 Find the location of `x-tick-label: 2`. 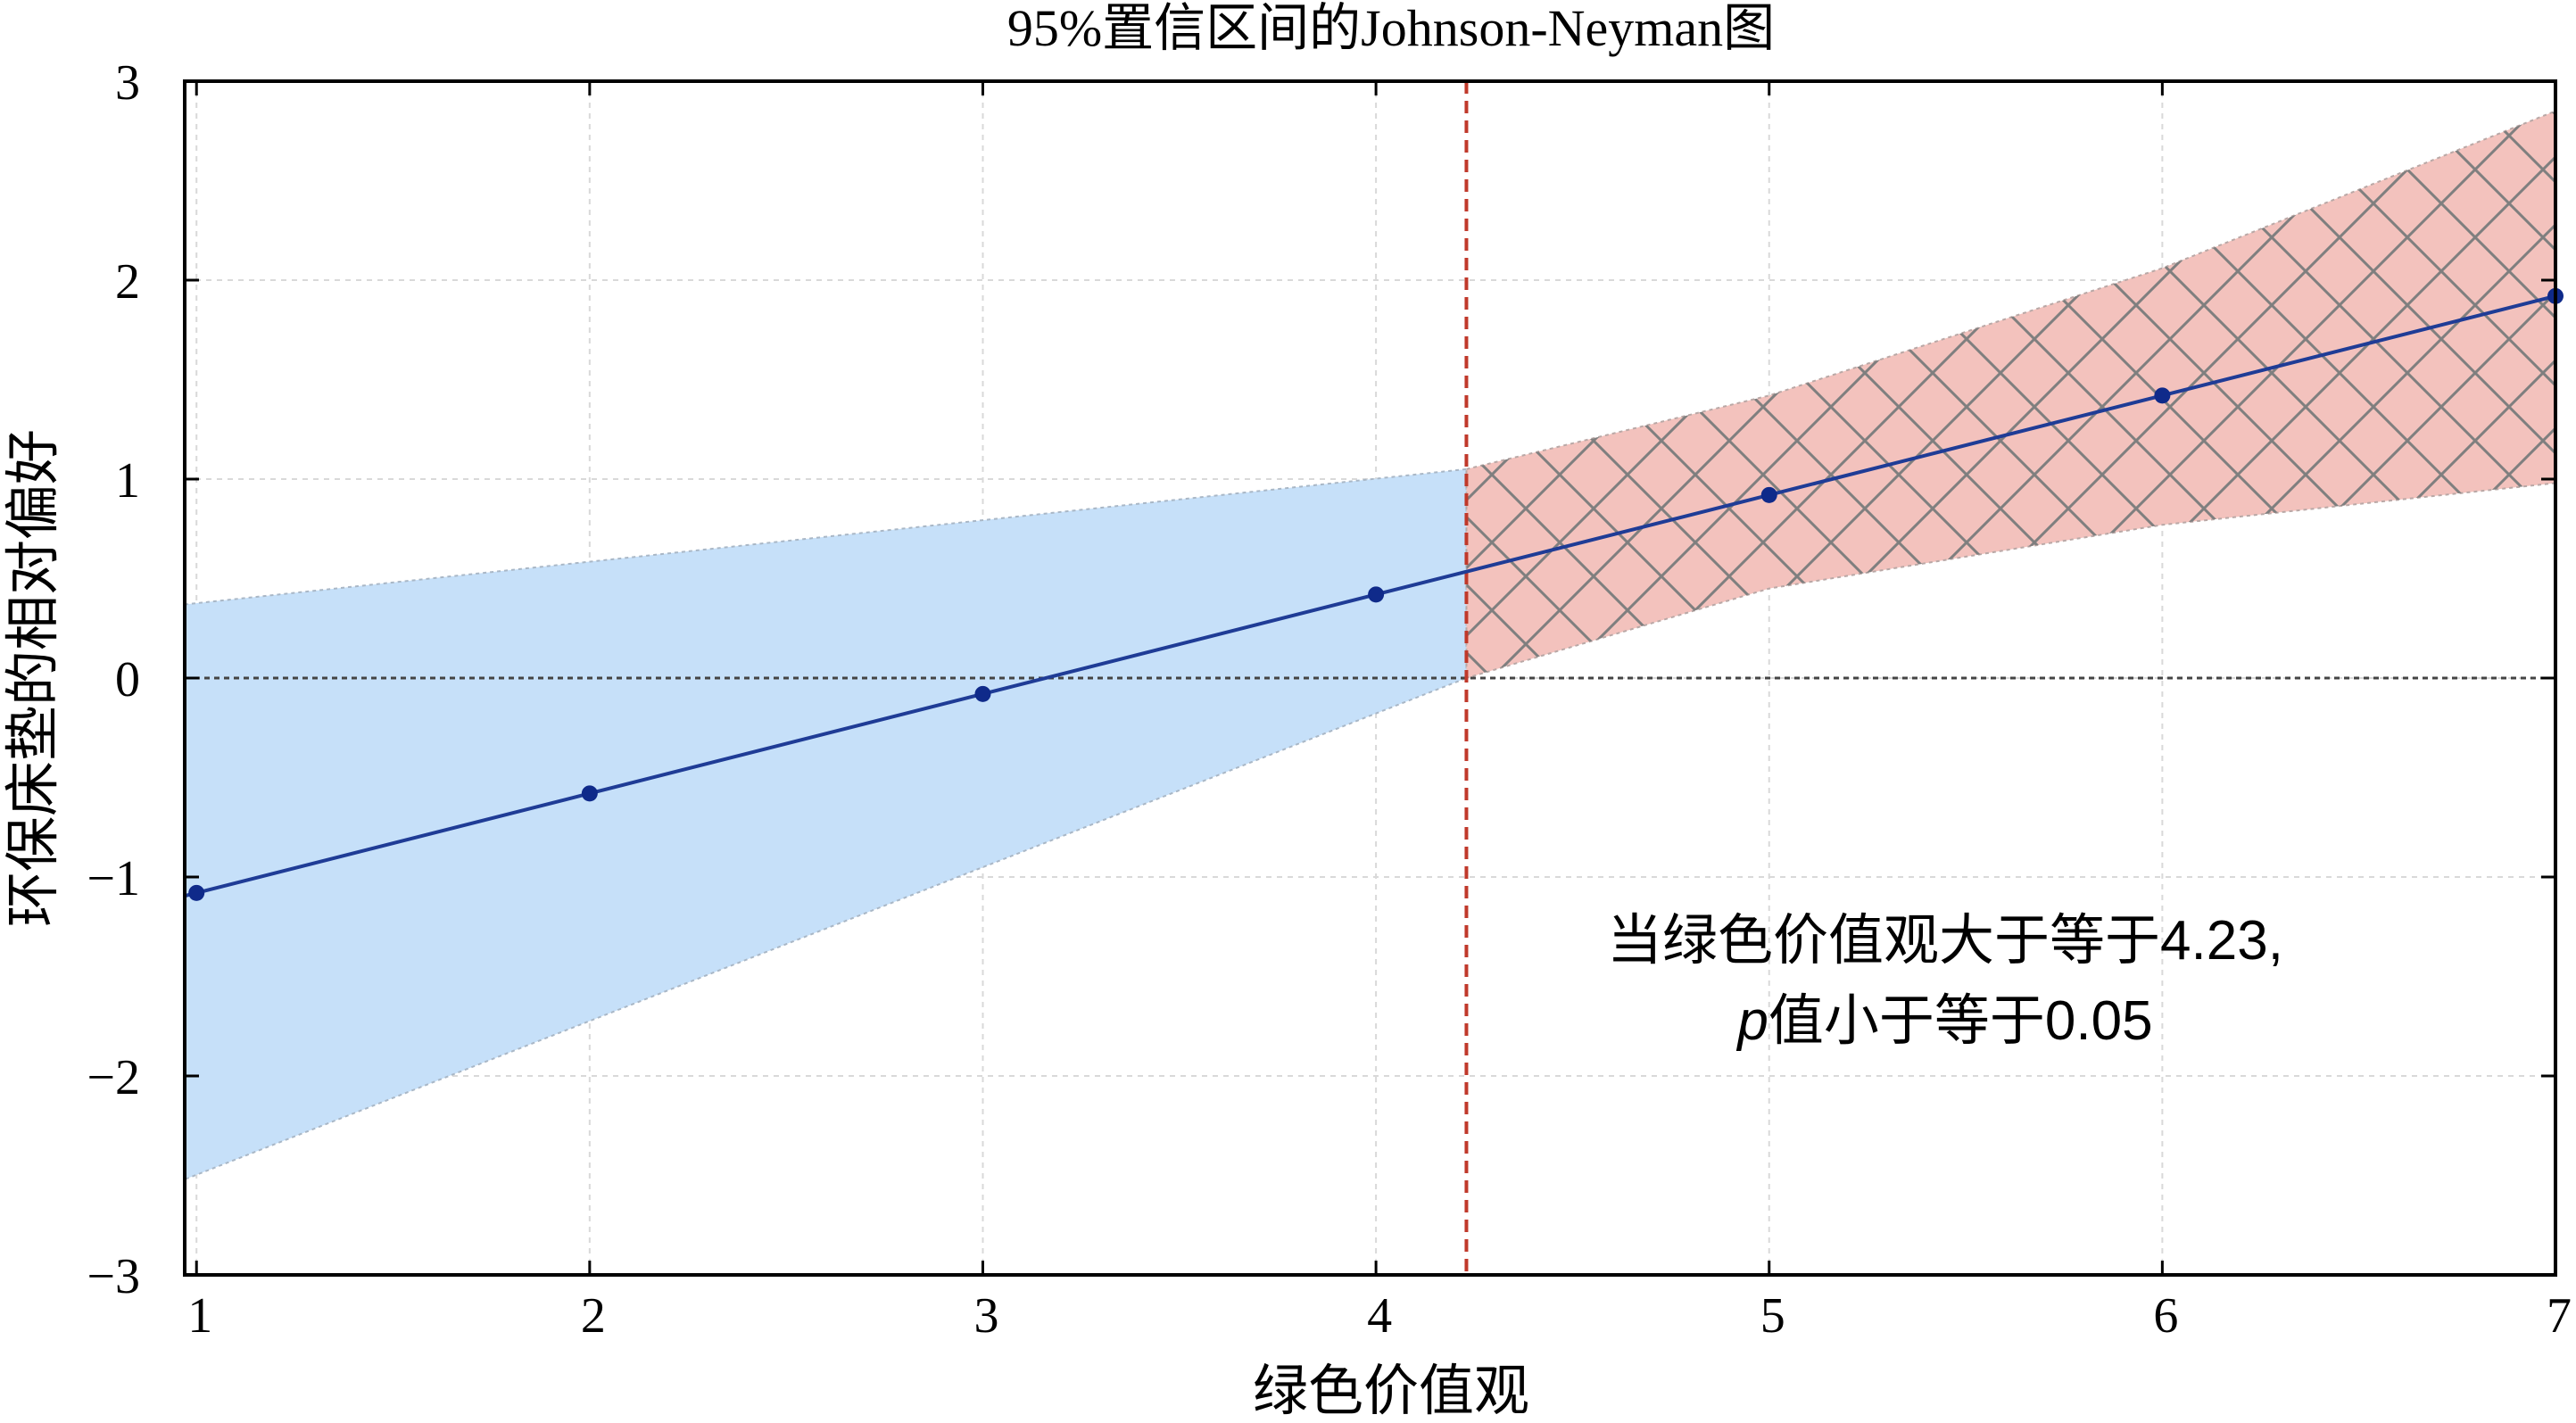

x-tick-label: 2 is located at coordinates (593, 1316).